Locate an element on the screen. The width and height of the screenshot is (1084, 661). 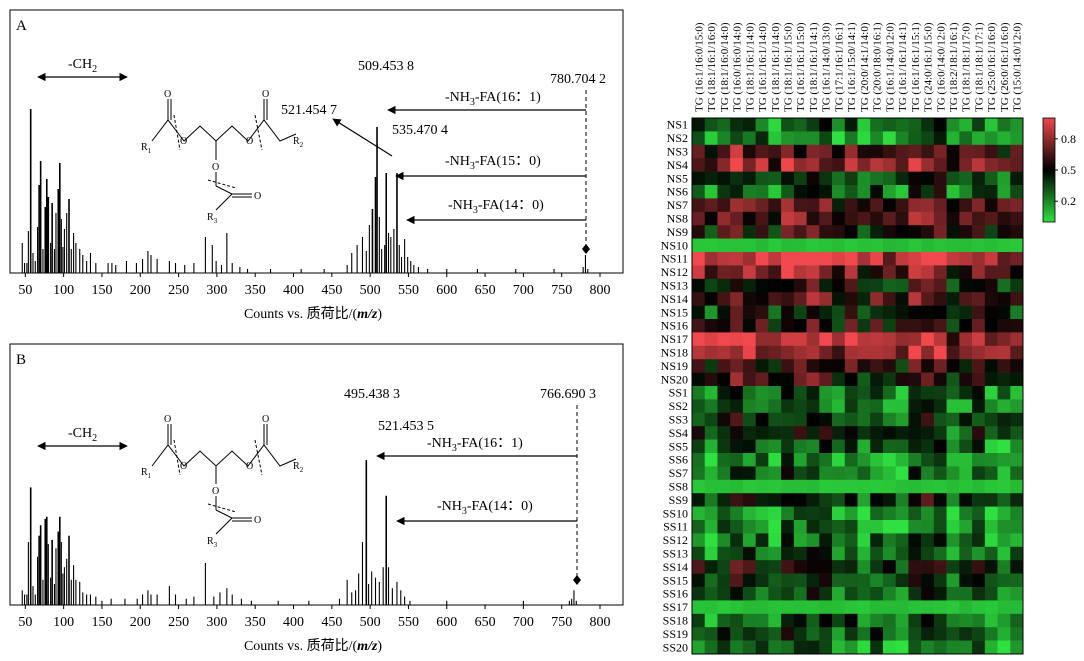
x-tick-label-b-100: 100 is located at coordinates (63, 622).